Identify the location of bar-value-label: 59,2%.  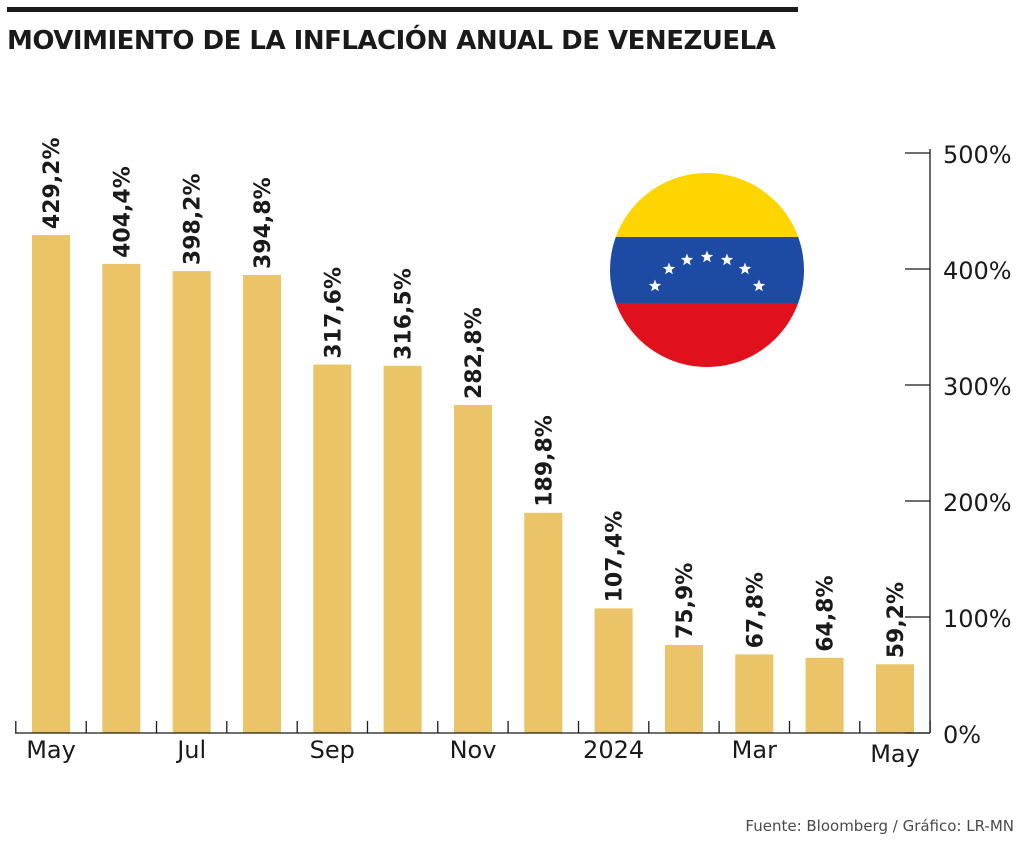
(896, 620).